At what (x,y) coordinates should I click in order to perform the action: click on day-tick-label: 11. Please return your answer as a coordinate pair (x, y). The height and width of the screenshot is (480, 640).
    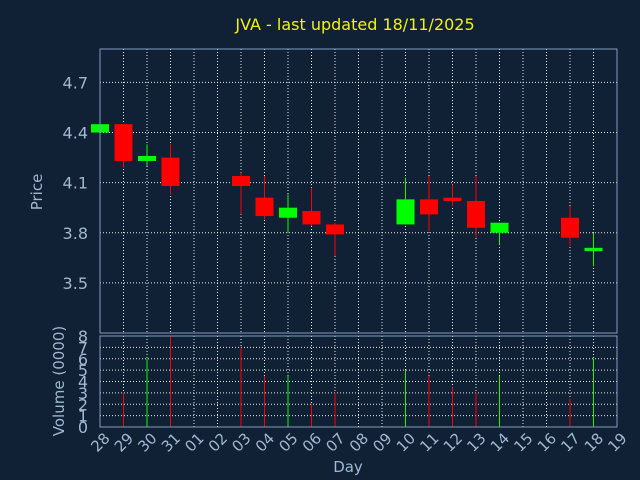
    Looking at the image, I should click on (429, 442).